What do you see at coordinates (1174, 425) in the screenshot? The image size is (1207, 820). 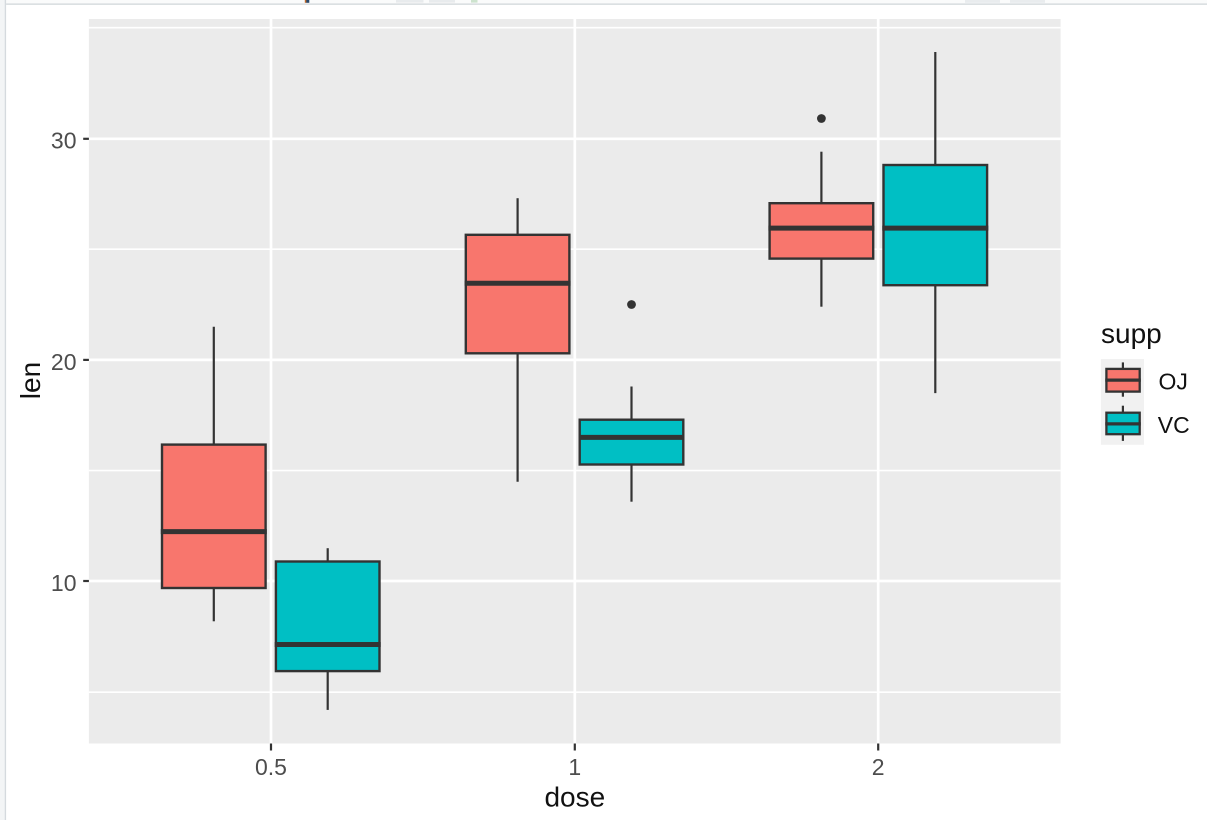 I see `svg-text: VC` at bounding box center [1174, 425].